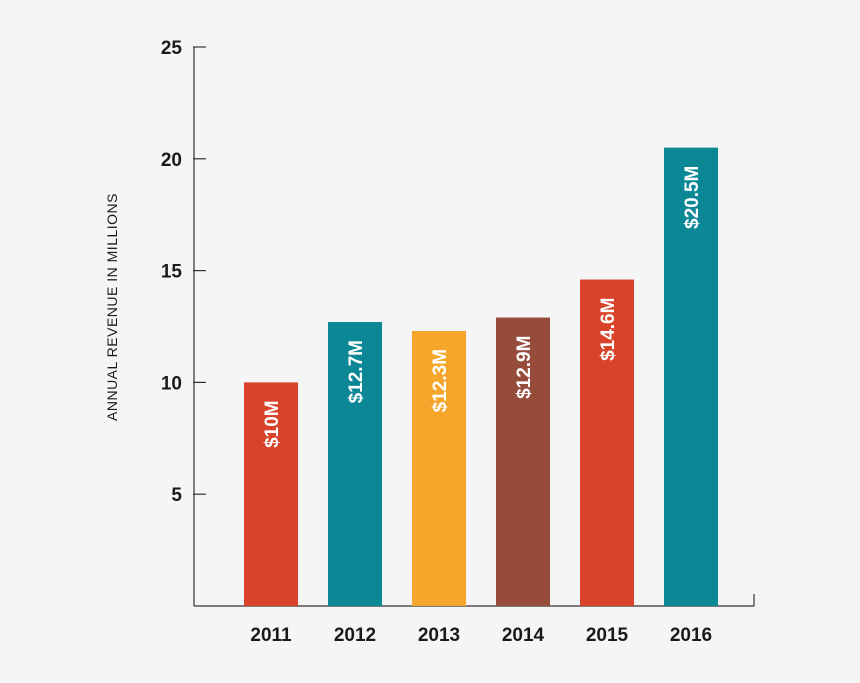  Describe the element at coordinates (607, 442) in the screenshot. I see `bar-2015` at that location.